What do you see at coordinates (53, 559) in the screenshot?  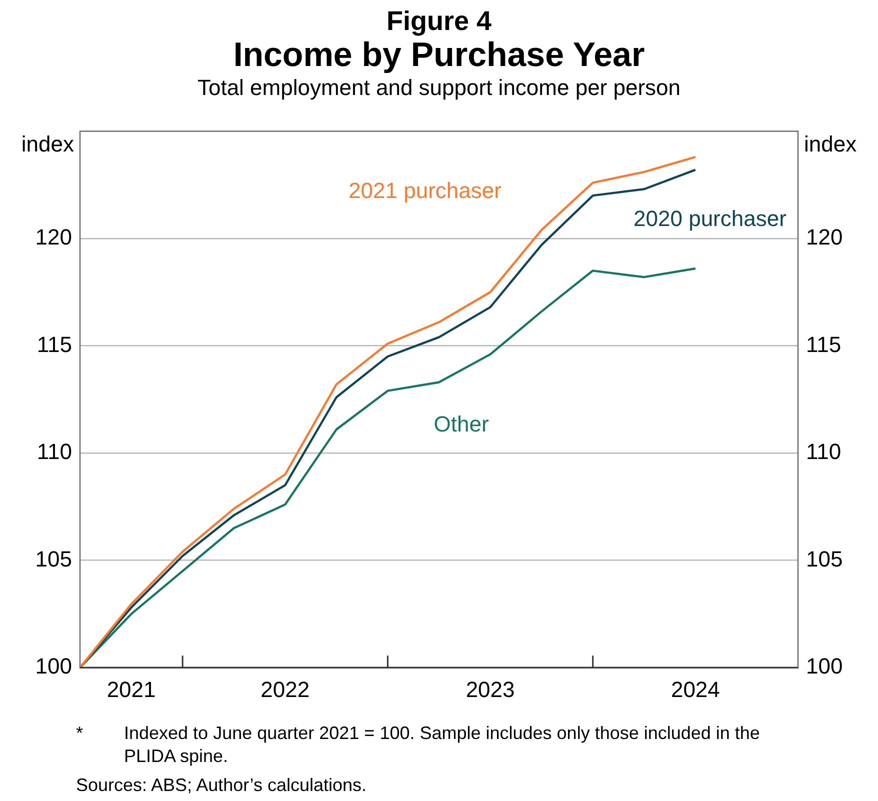 I see `y-tick-label: 105` at bounding box center [53, 559].